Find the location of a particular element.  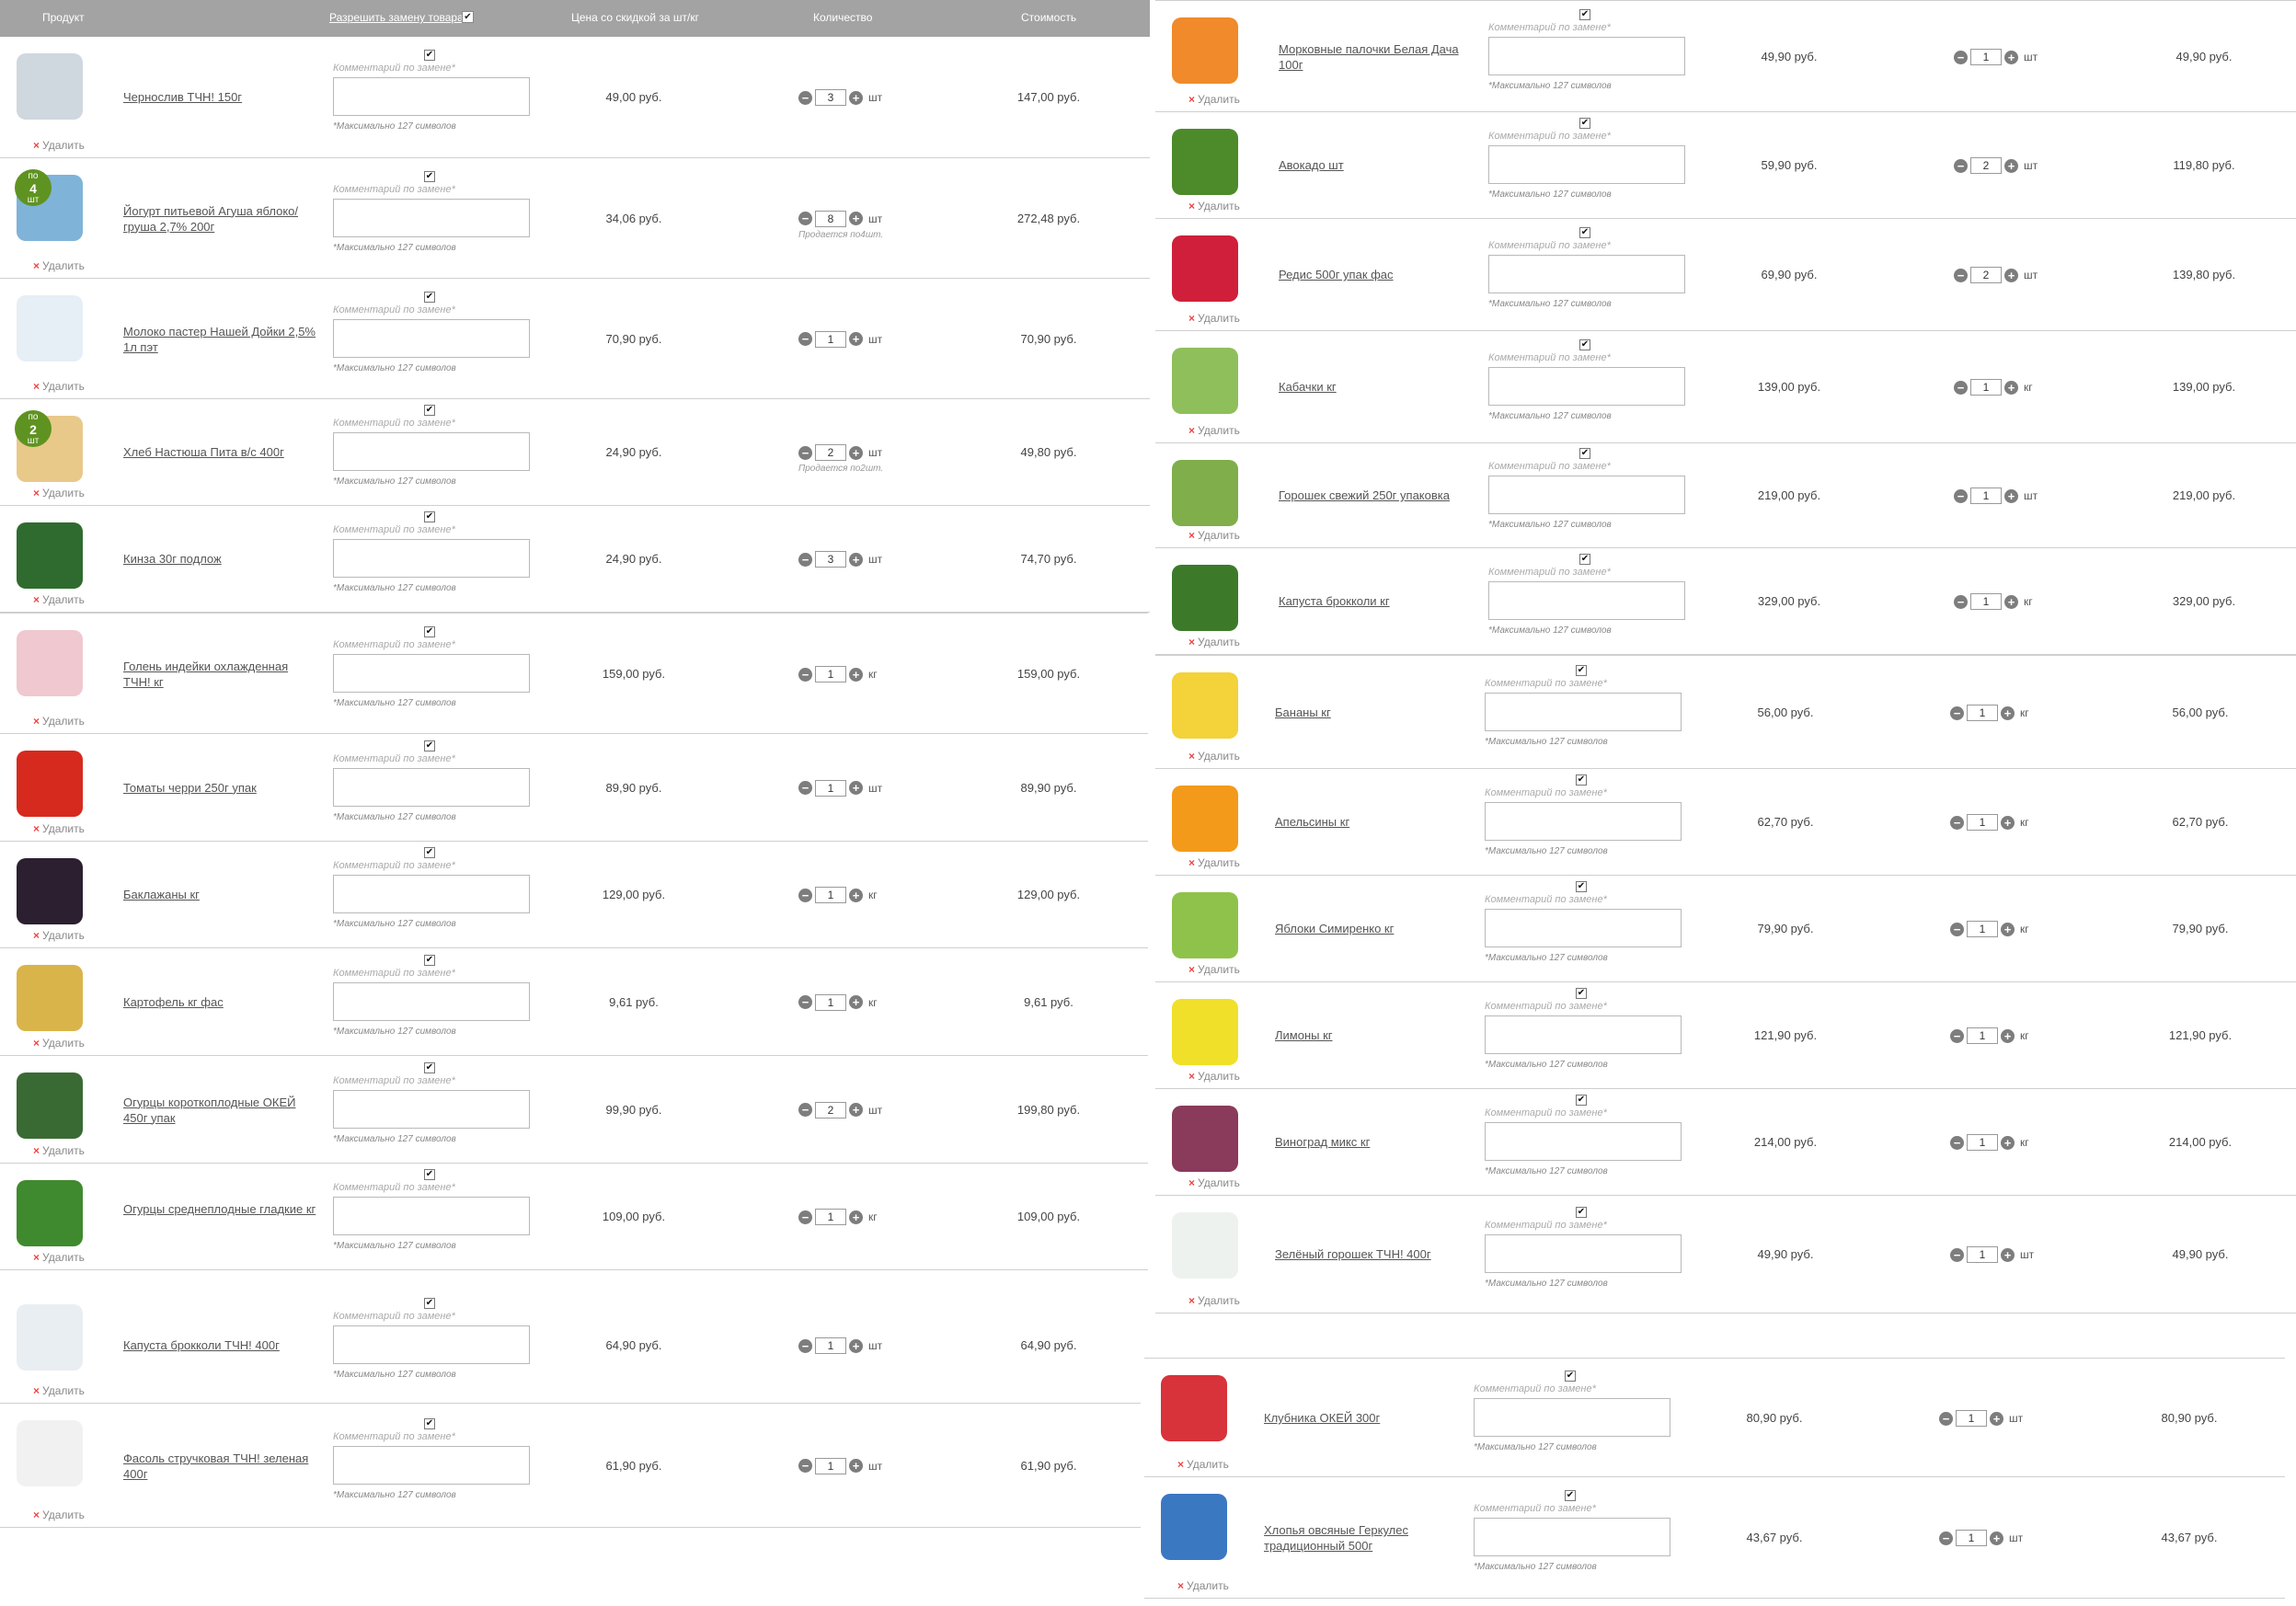

product-name-link: Капуста брокколи ТЧН! 400г is located at coordinates (201, 1345).